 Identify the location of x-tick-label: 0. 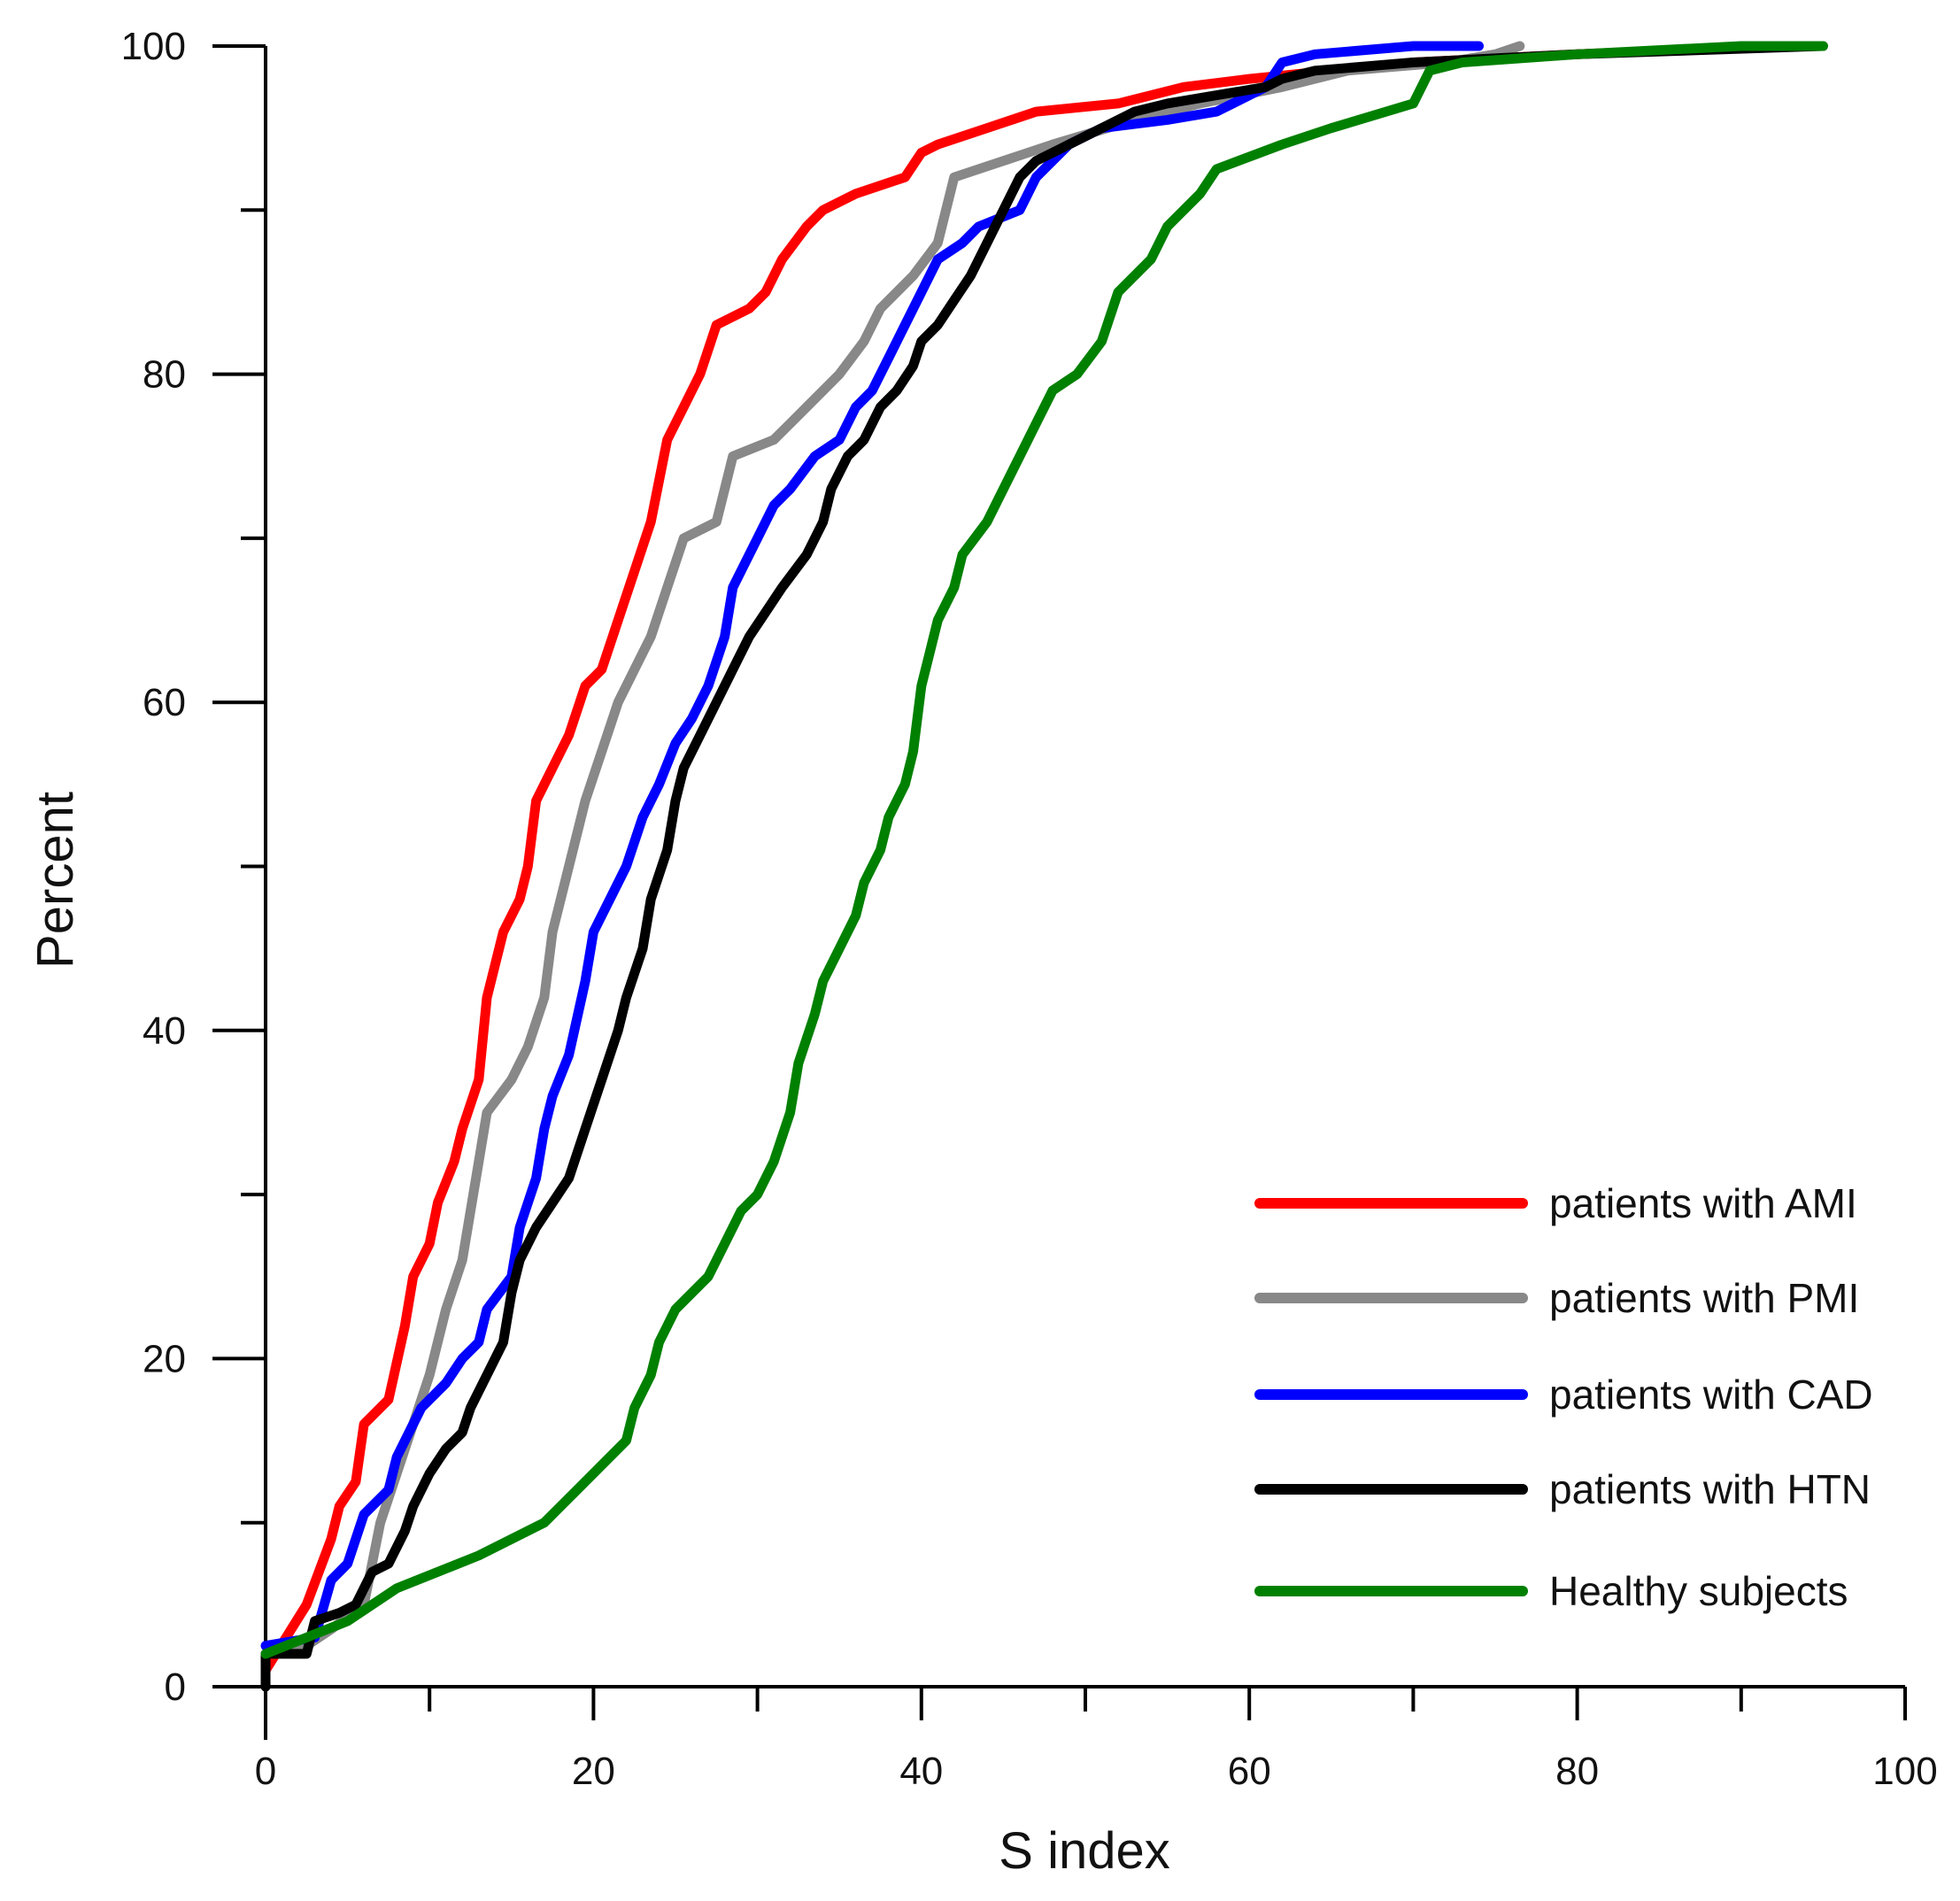
(265, 1771).